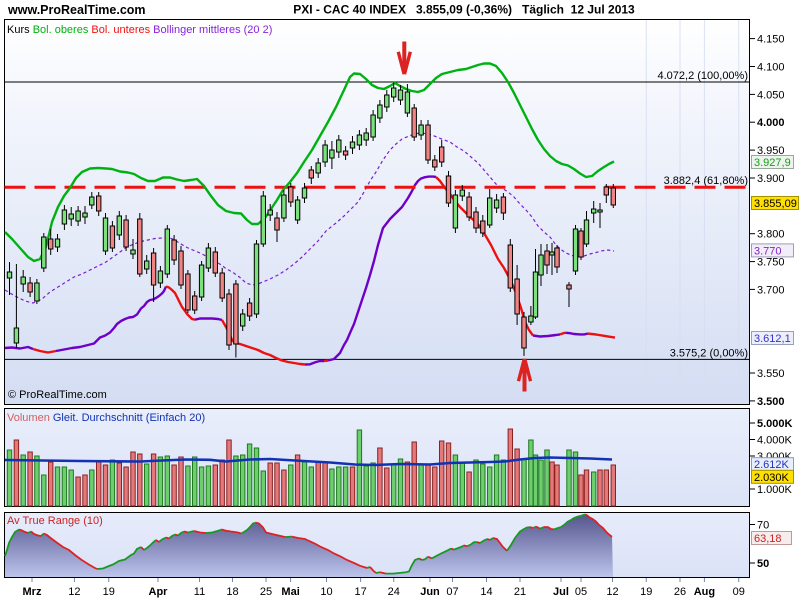 This screenshot has width=800, height=600. What do you see at coordinates (57, 395) in the screenshot?
I see `svg-text: © ProRealTime.com` at bounding box center [57, 395].